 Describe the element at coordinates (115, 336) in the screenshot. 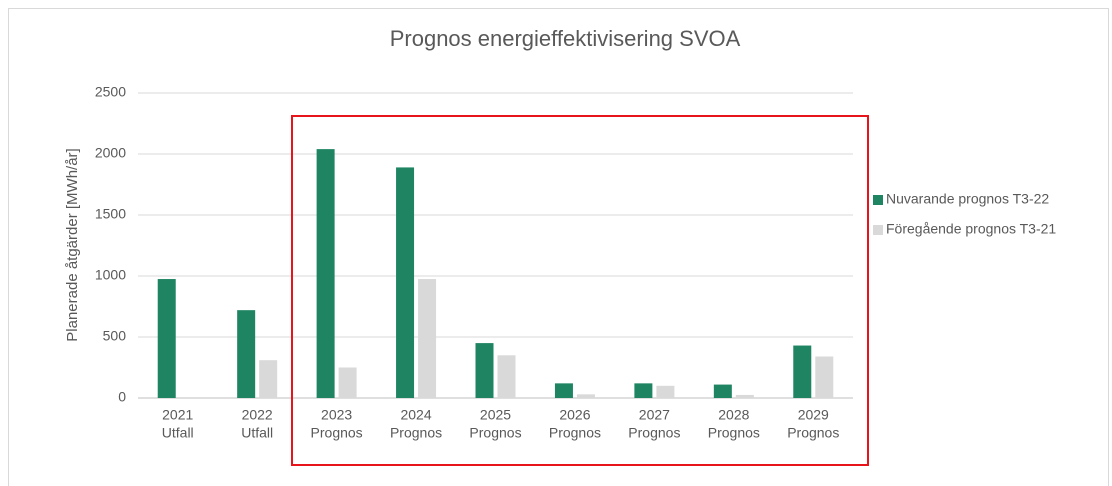

I see `y-tick-label: 500` at that location.